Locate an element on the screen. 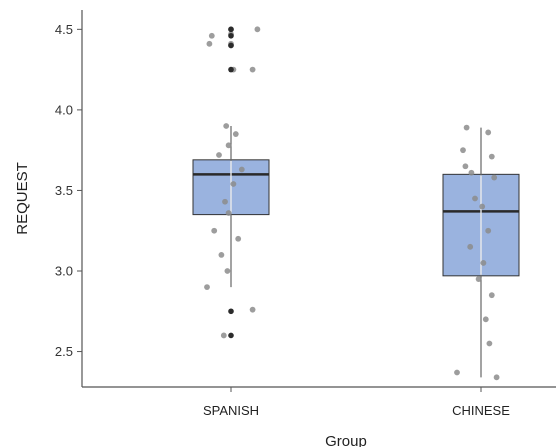  box-group-spanish is located at coordinates (231, 182).